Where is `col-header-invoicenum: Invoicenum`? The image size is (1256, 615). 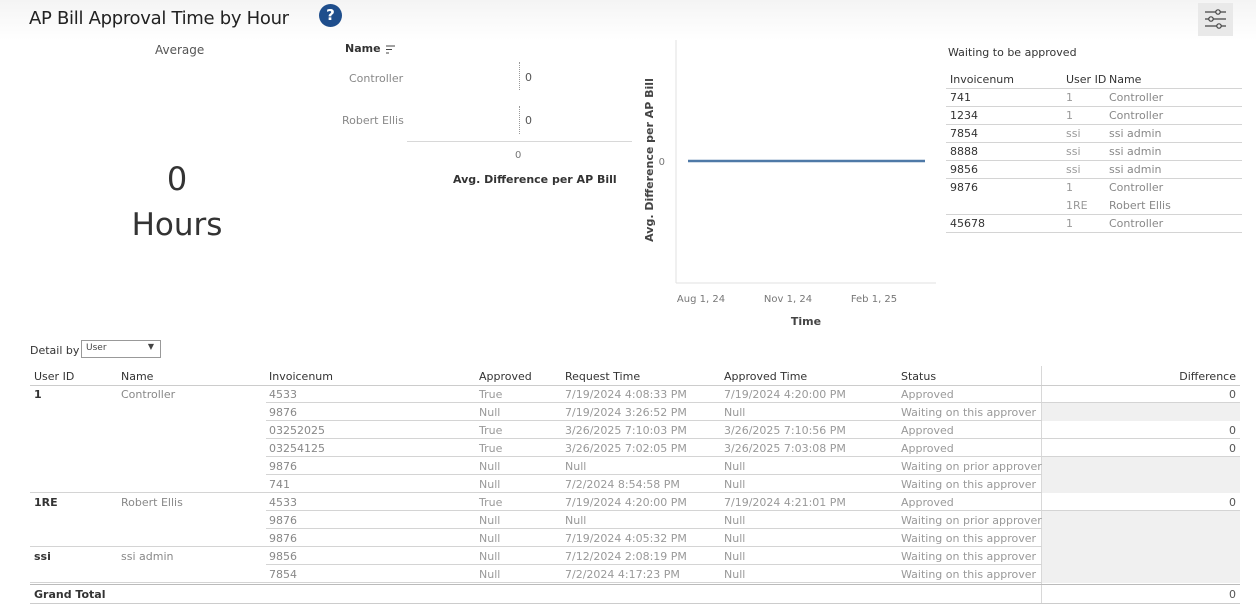 col-header-invoicenum: Invoicenum is located at coordinates (301, 376).